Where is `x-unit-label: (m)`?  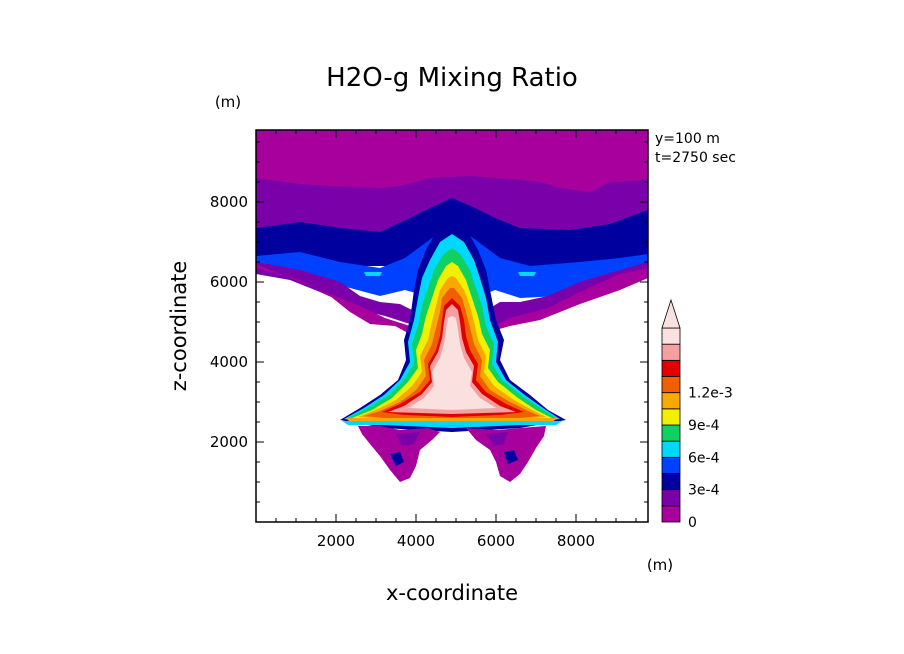 x-unit-label: (m) is located at coordinates (660, 565).